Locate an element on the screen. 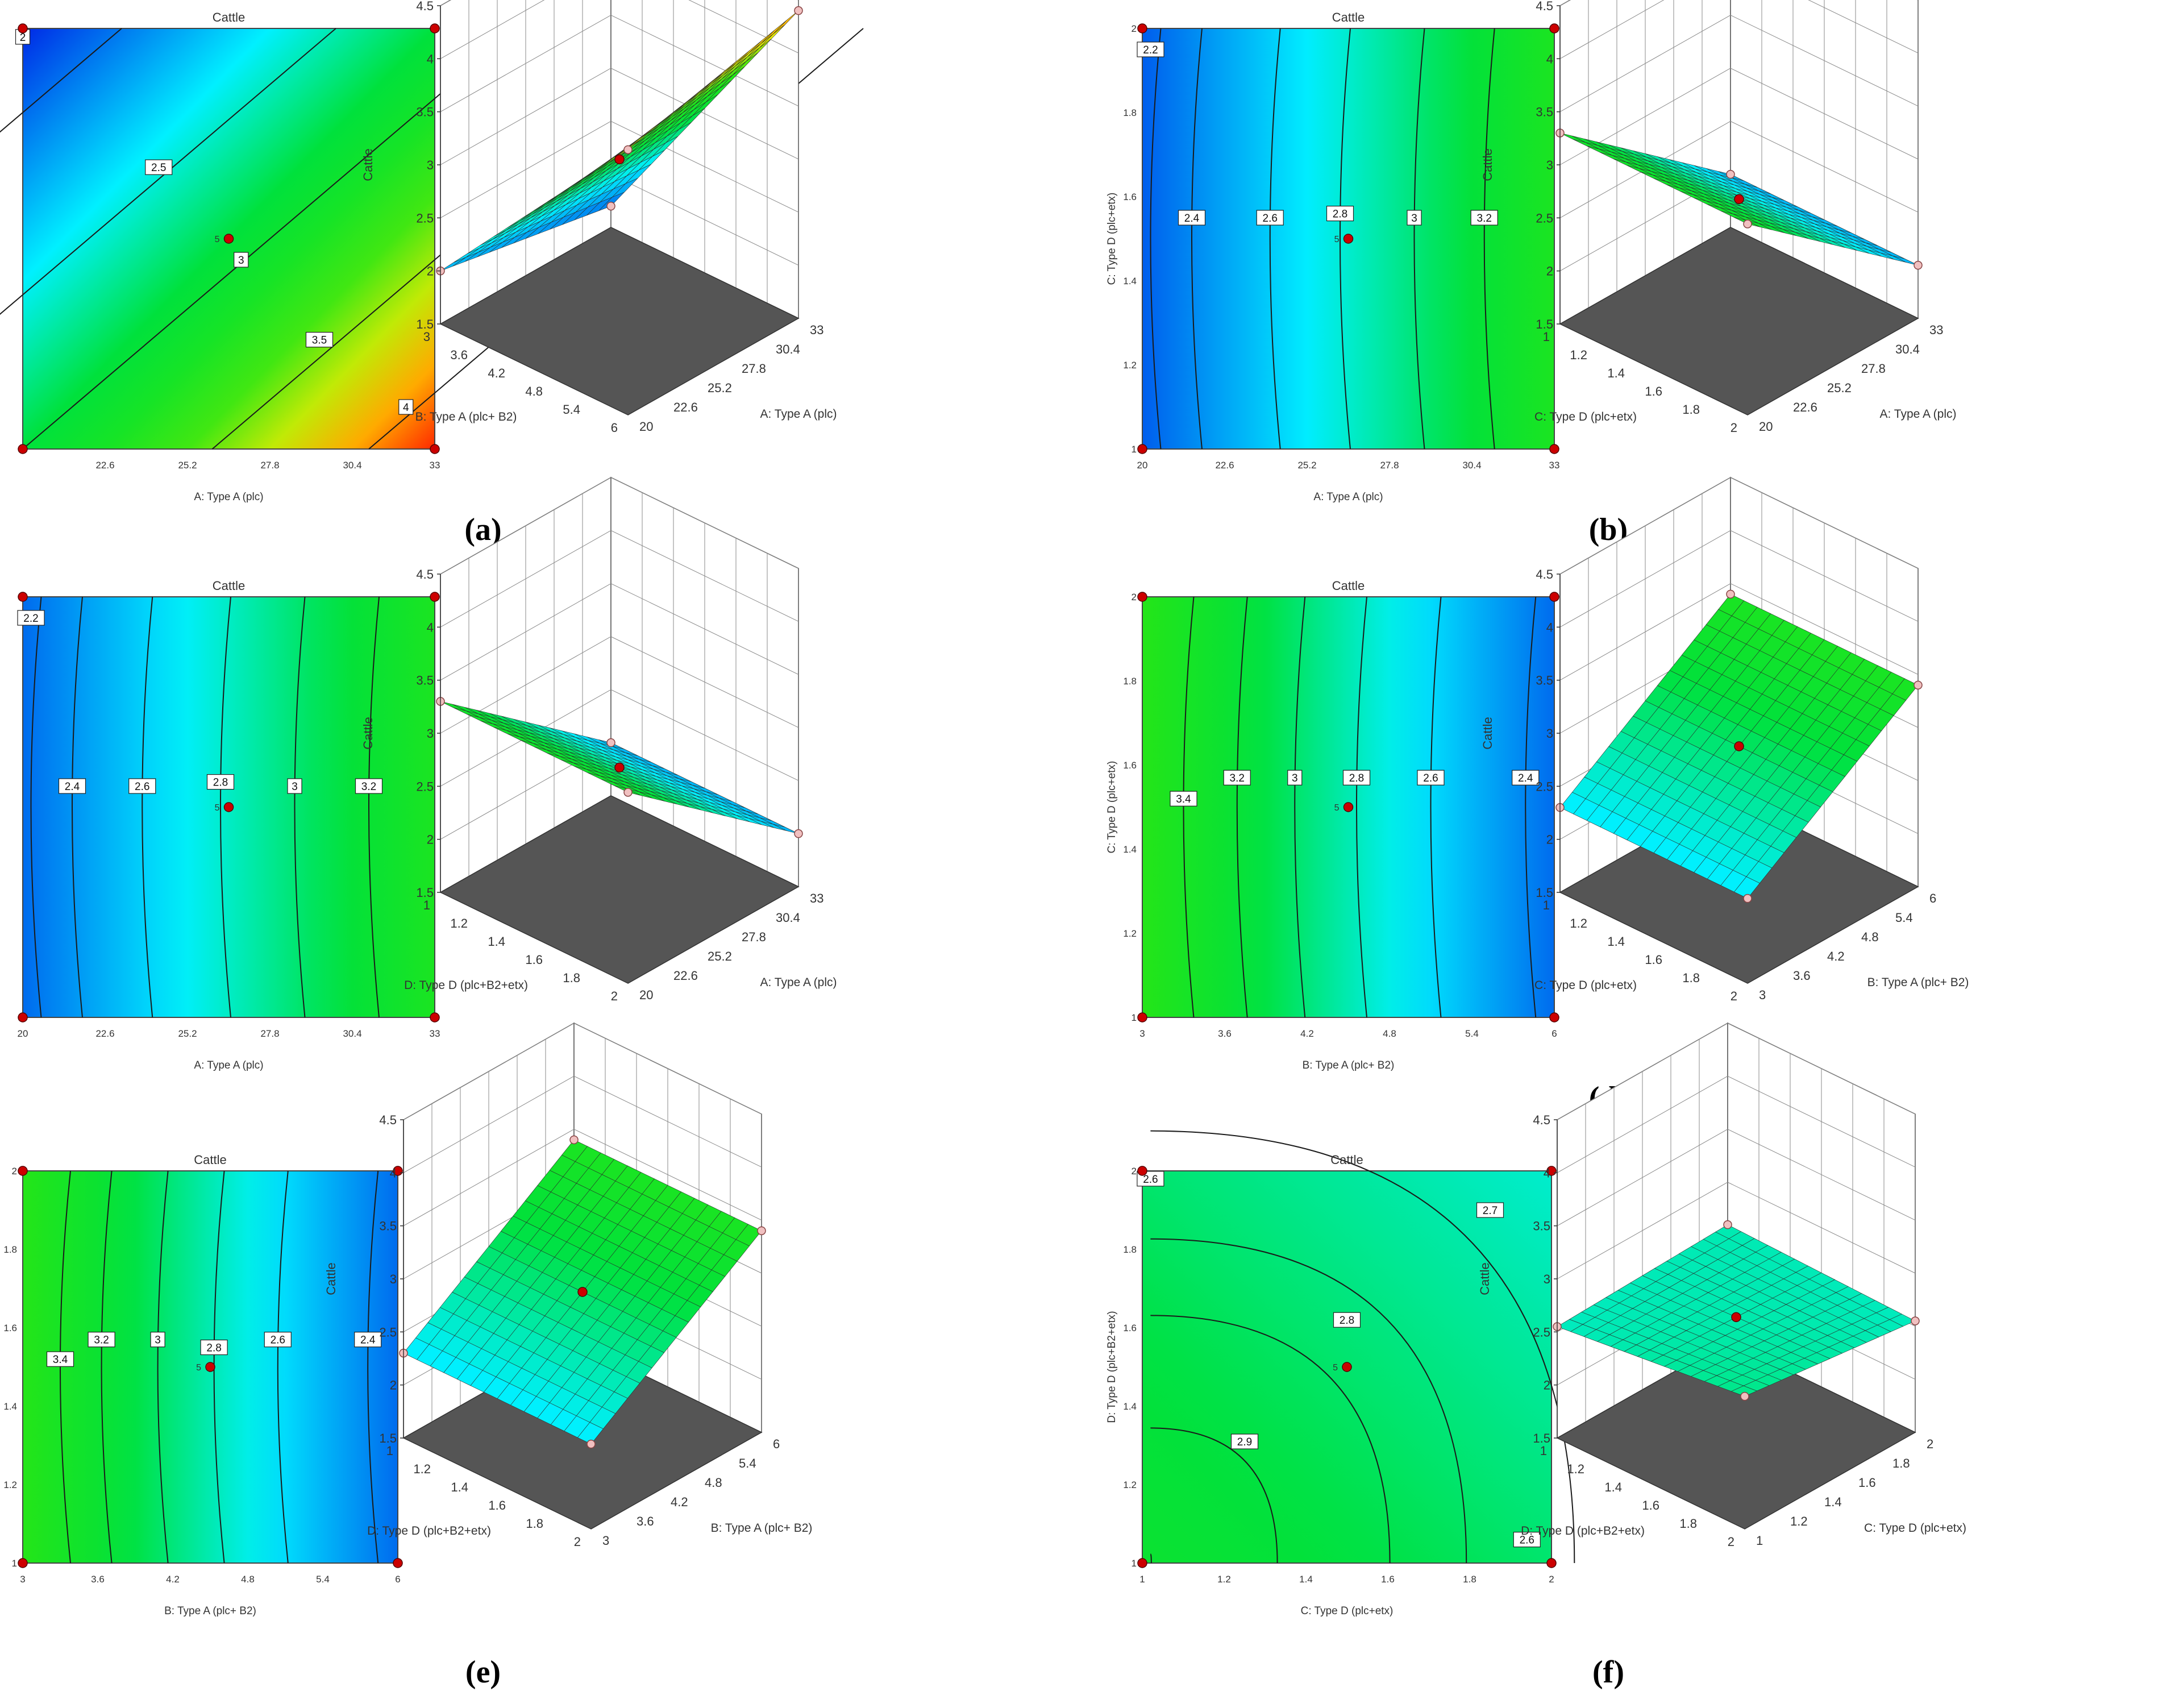 This screenshot has width=2163, height=1708. floor-left-tick-label: 1.2 is located at coordinates (459, 923).